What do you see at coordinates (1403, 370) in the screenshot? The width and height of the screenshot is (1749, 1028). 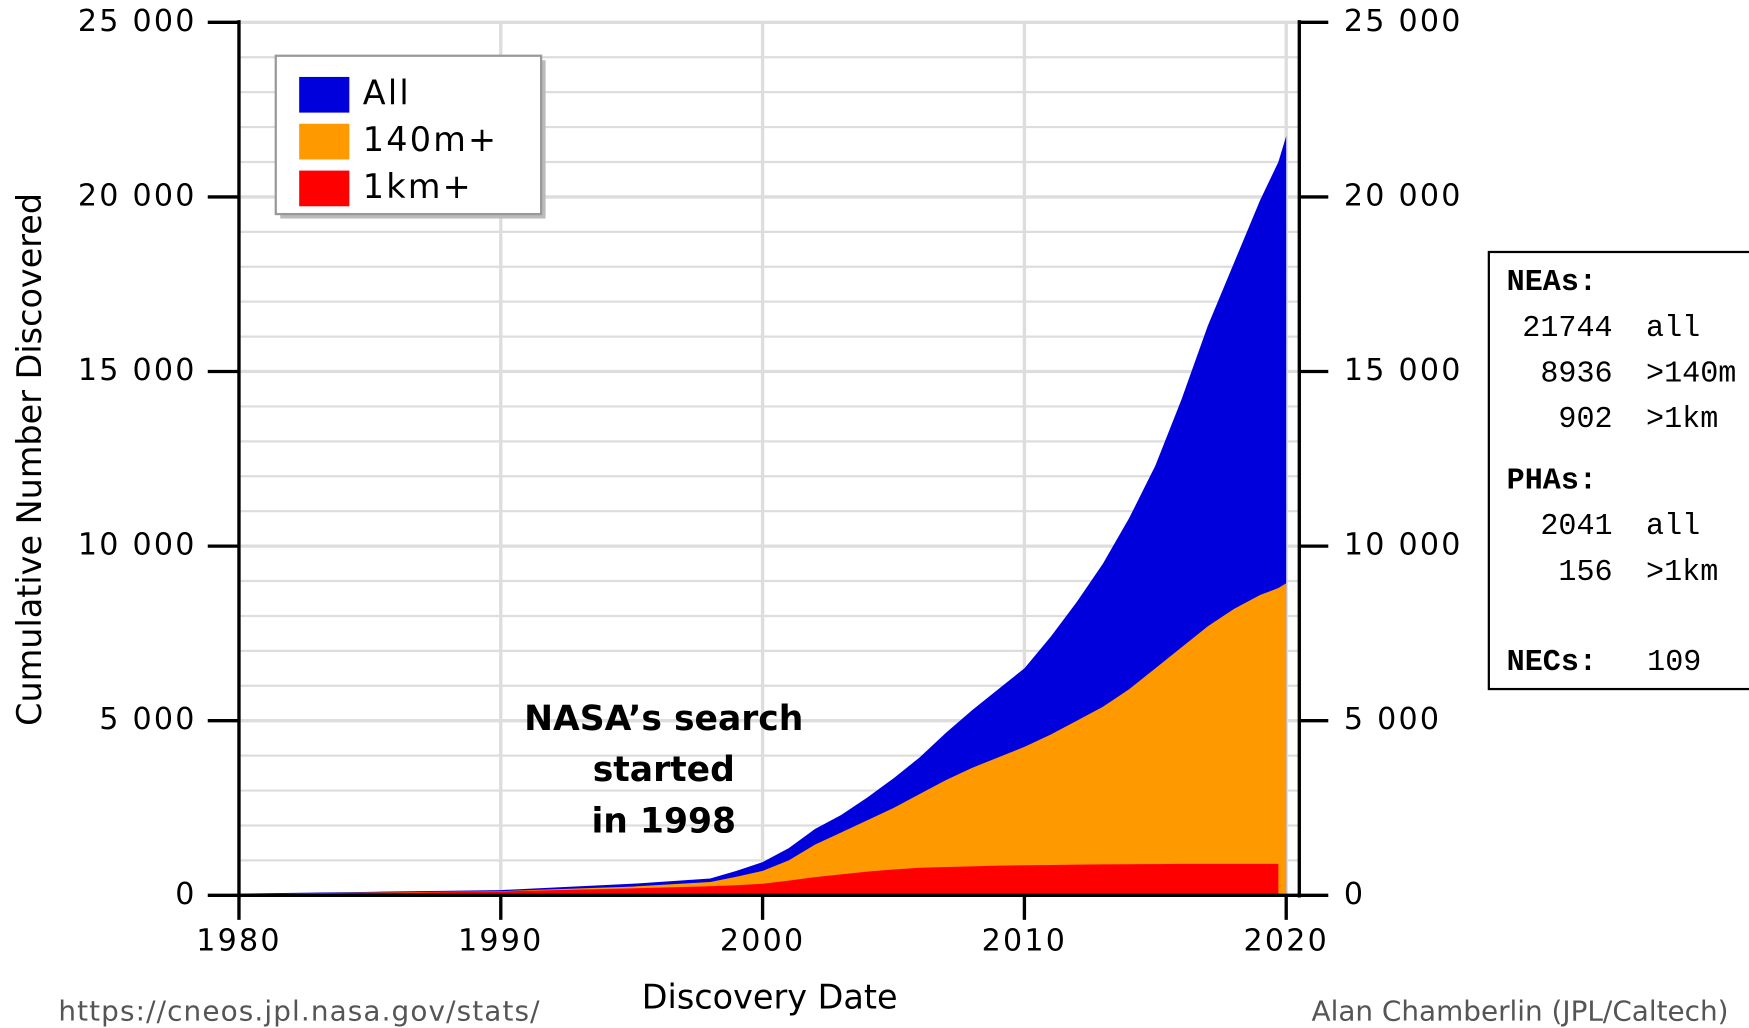 I see `y2-tick-label: 15 000` at bounding box center [1403, 370].